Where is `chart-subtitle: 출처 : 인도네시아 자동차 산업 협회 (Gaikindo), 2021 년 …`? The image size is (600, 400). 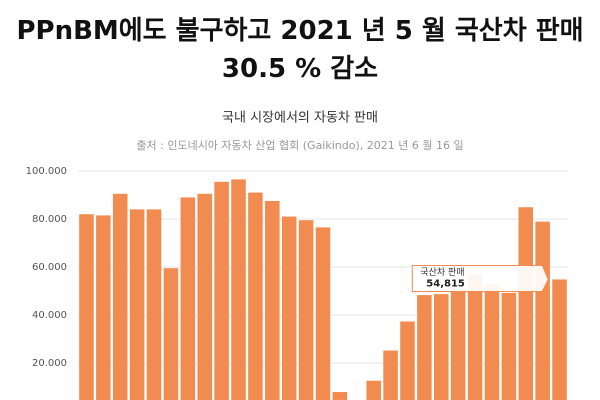
chart-subtitle: 출처 : 인도네시아 자동차 산업 협회 (Gaikindo), 2021 년 … is located at coordinates (299, 145).